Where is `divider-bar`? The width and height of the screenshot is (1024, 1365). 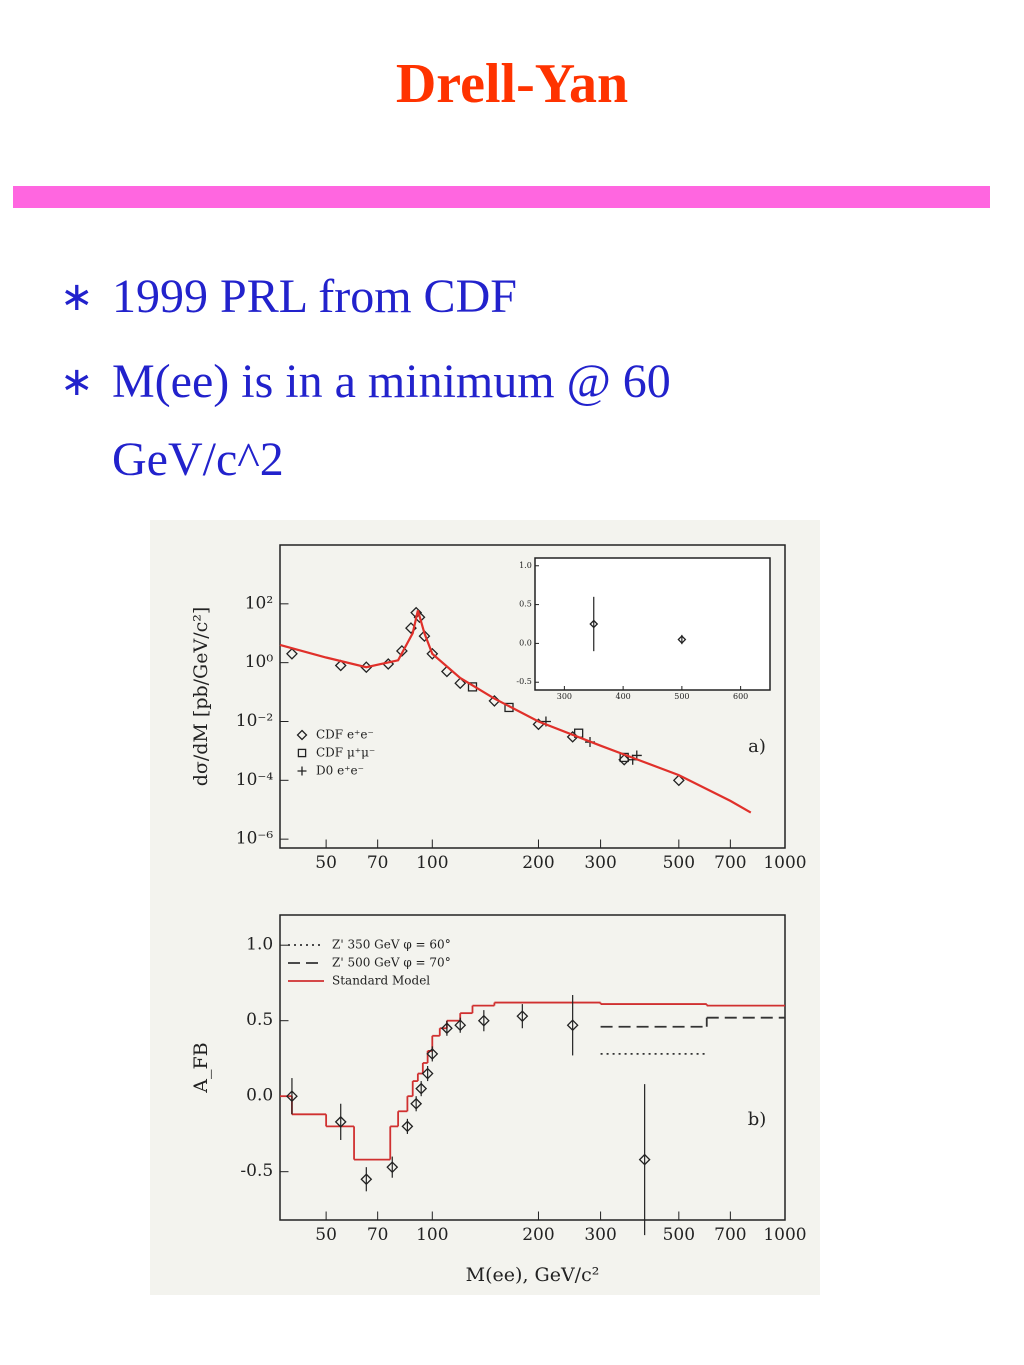
divider-bar is located at coordinates (501, 197).